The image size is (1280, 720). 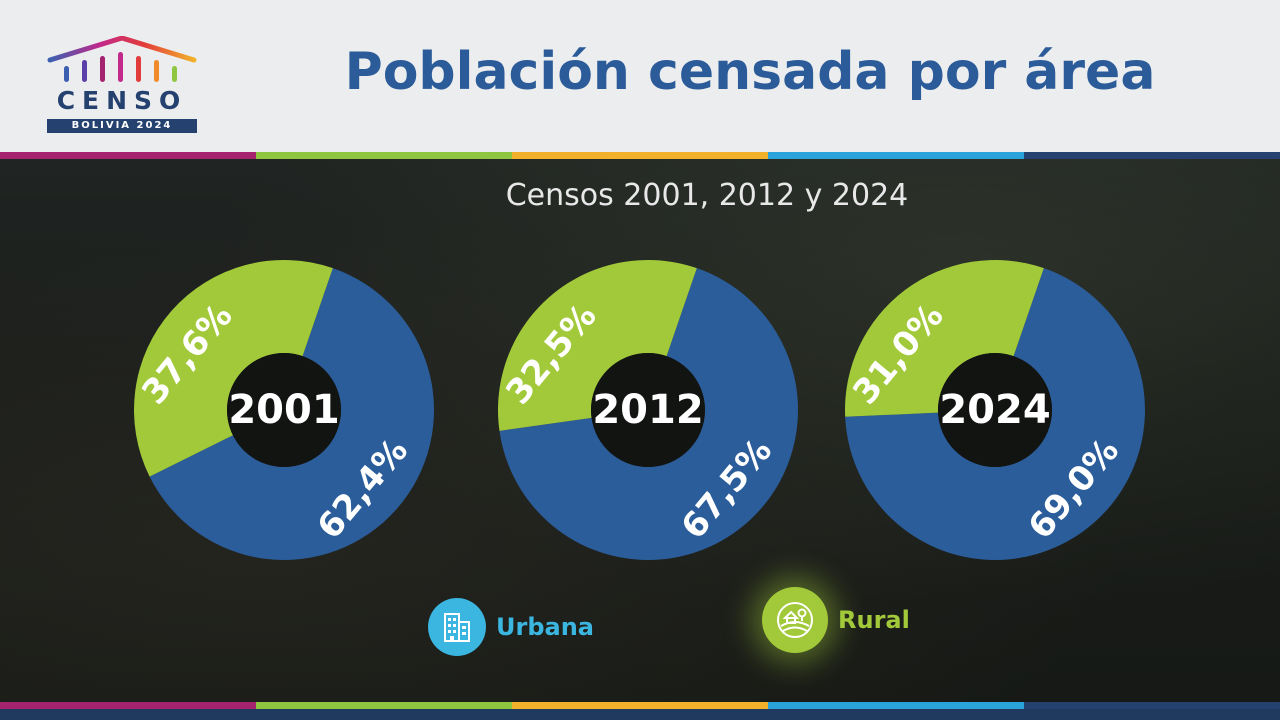 I want to click on legend-label-rural: Rural, so click(x=874, y=620).